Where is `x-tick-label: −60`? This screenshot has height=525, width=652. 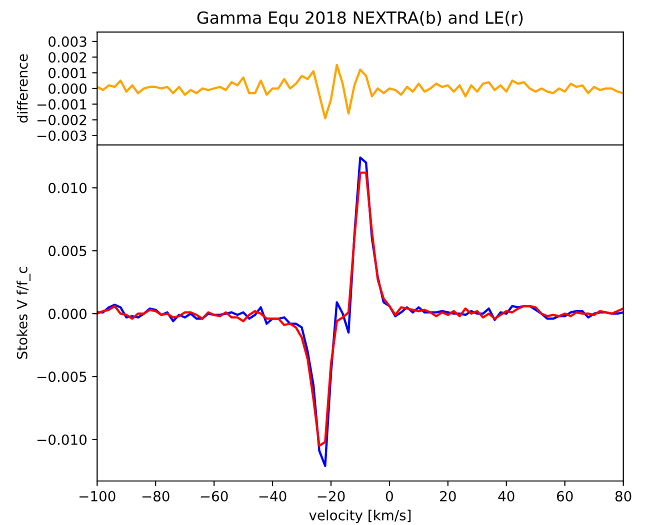
x-tick-label: −60 is located at coordinates (214, 496).